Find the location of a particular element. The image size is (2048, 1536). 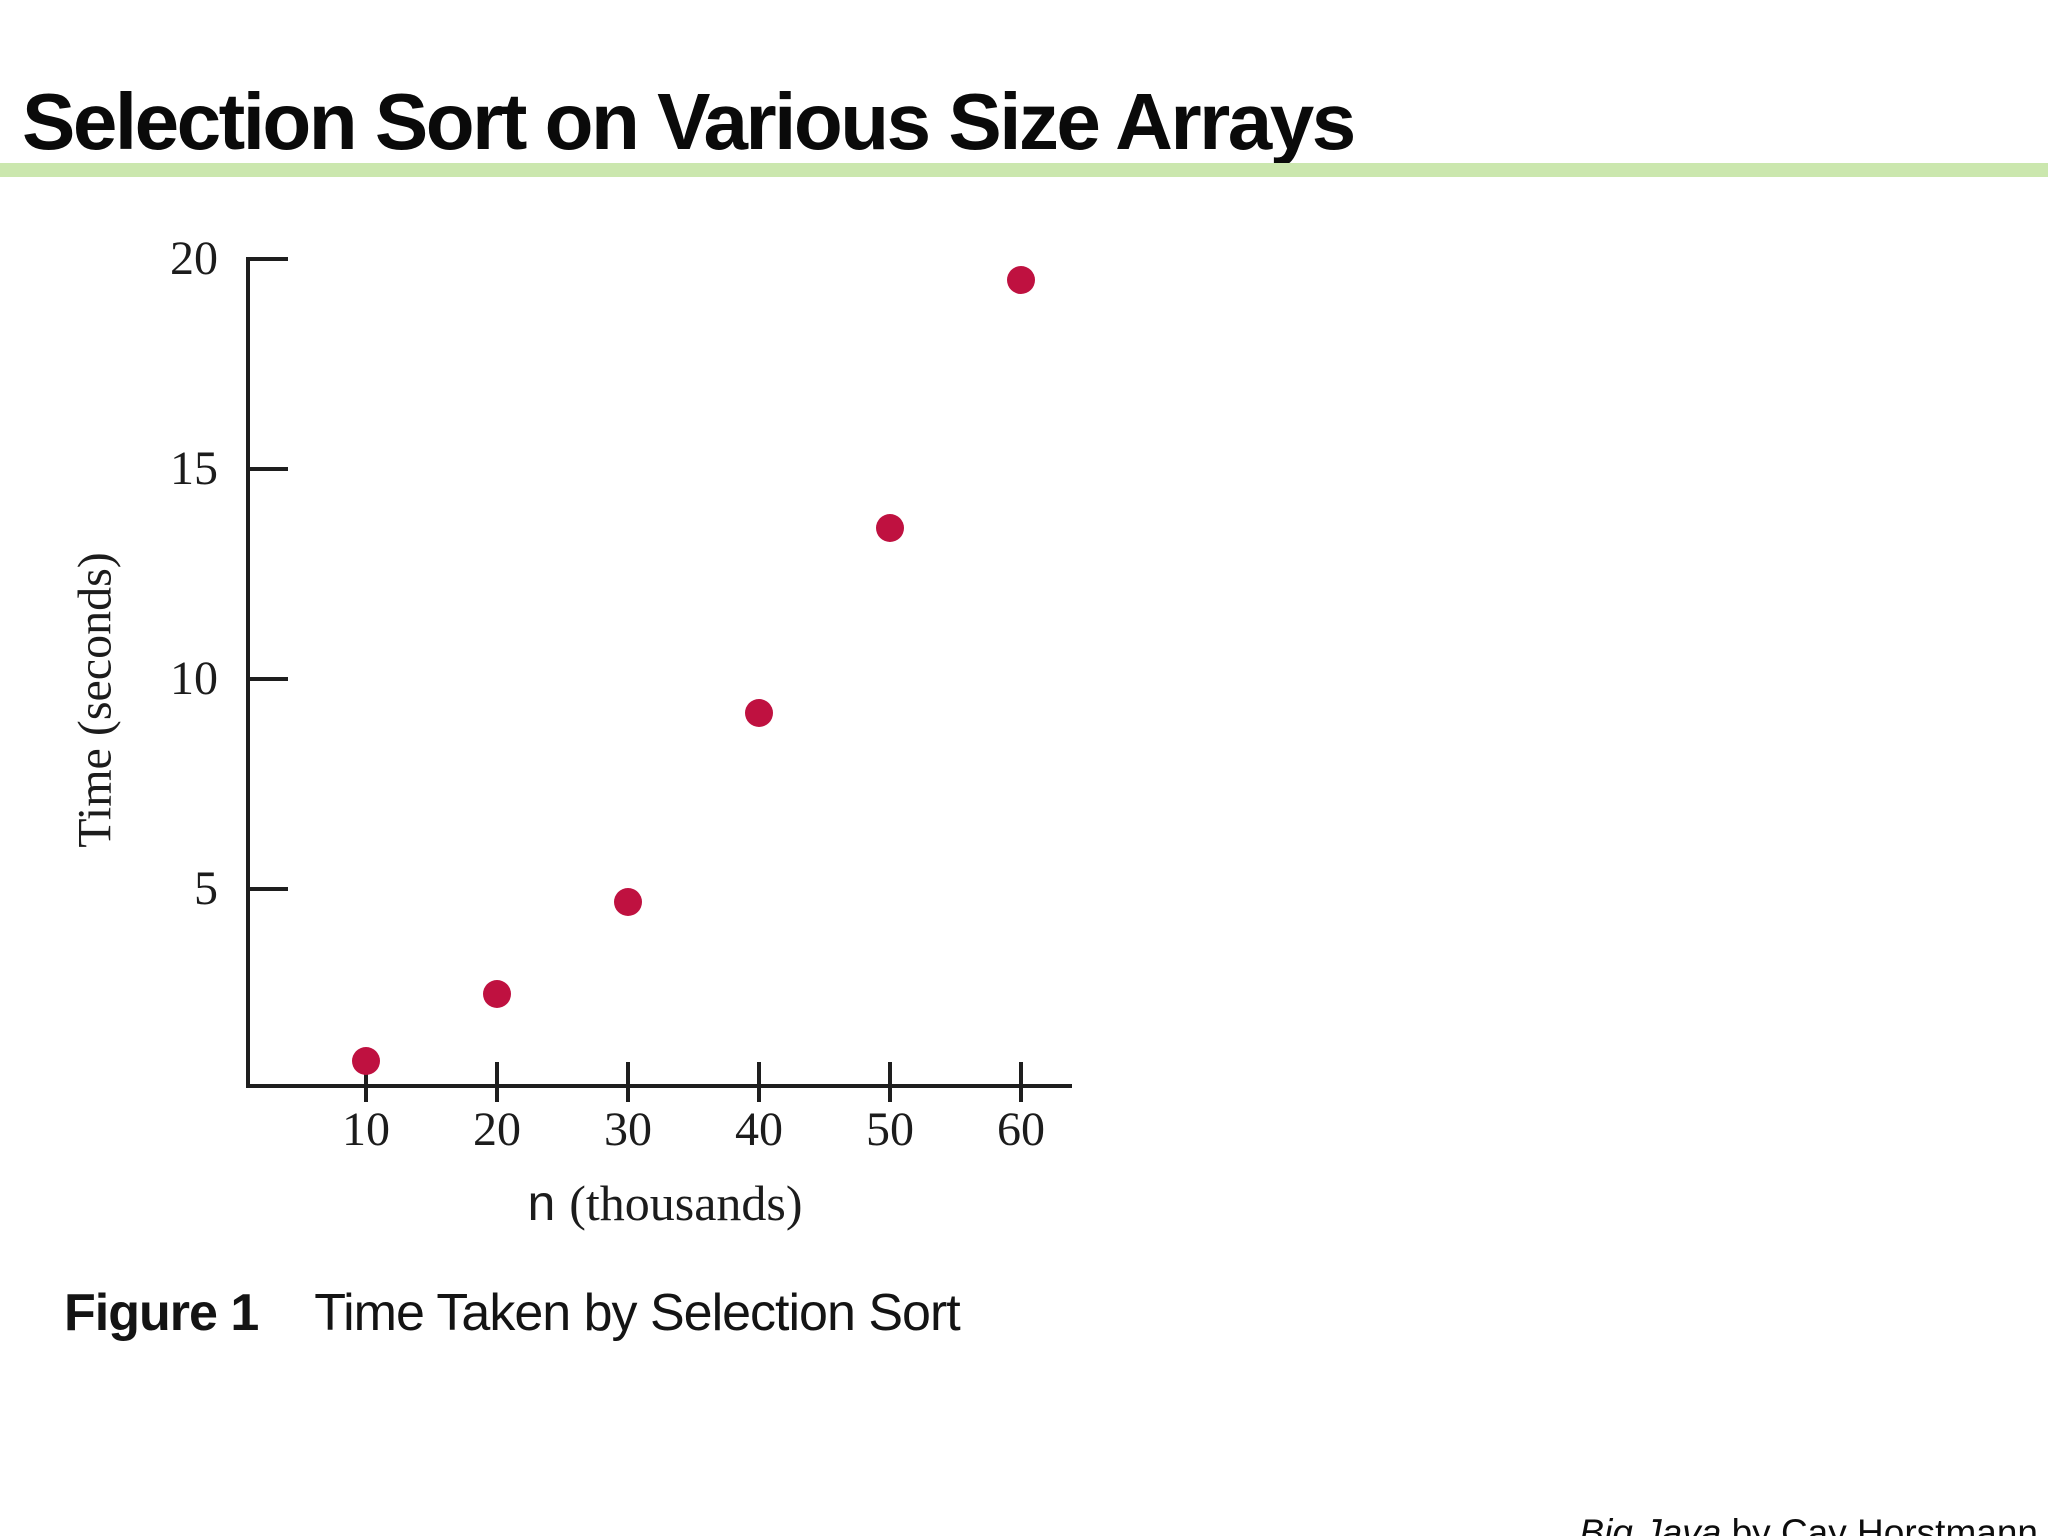

figure-caption-text: Time Taken by Selection Sort is located at coordinates (637, 1313).